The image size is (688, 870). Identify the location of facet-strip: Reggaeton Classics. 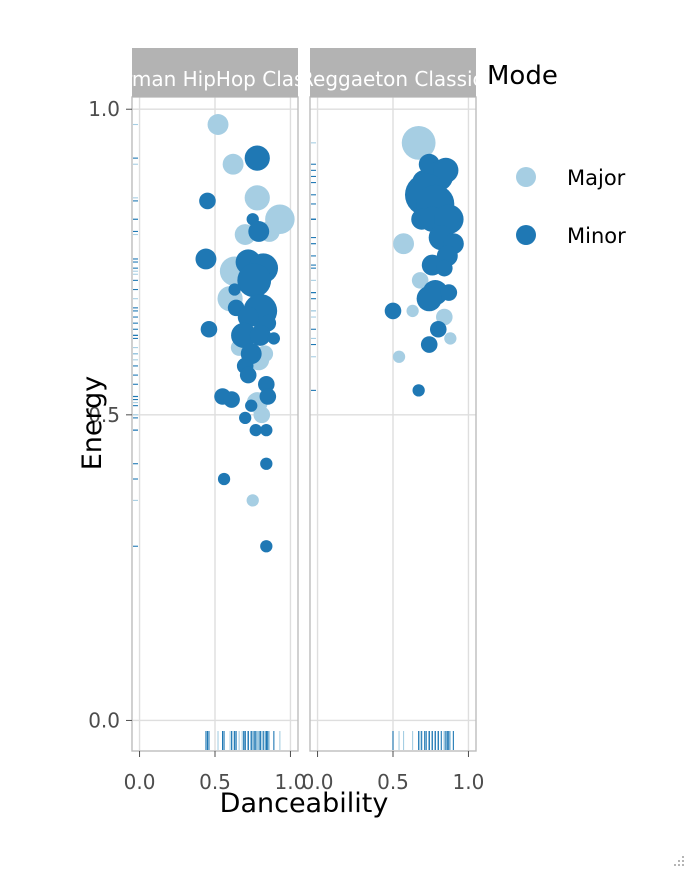
(397, 72).